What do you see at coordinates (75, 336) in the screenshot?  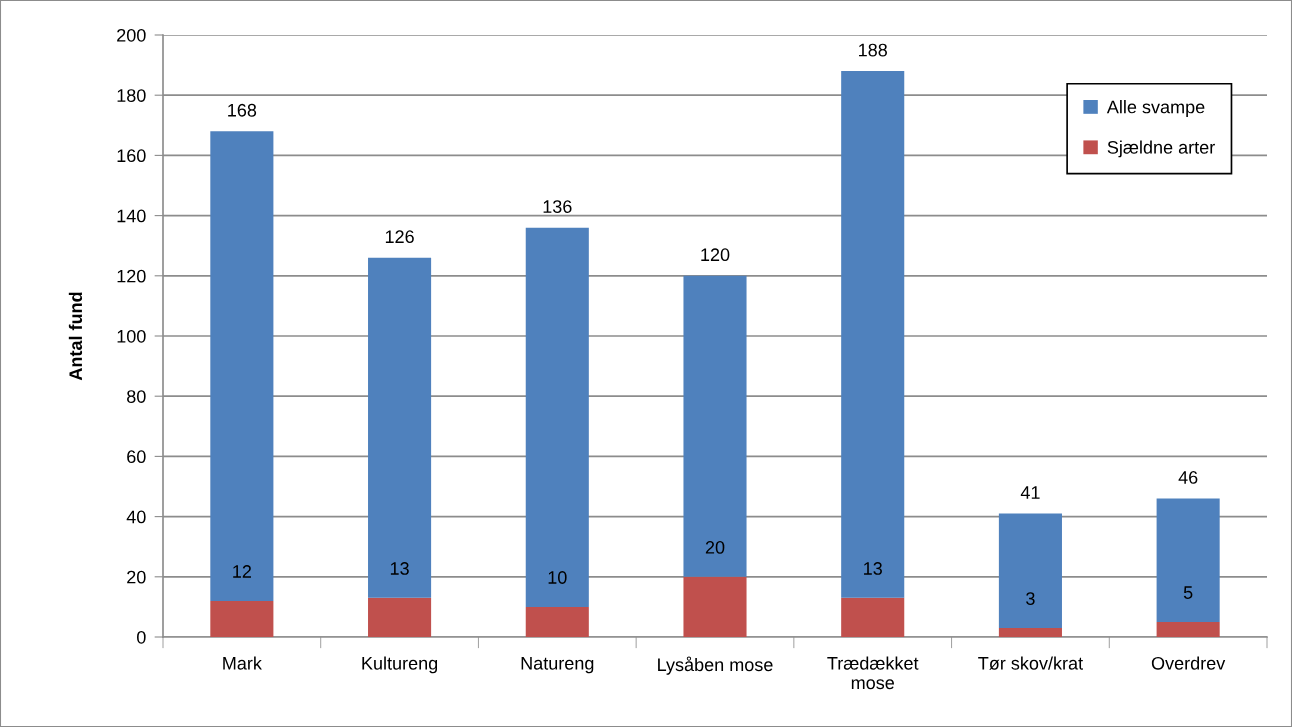 I see `y-axis-title: Antal fund` at bounding box center [75, 336].